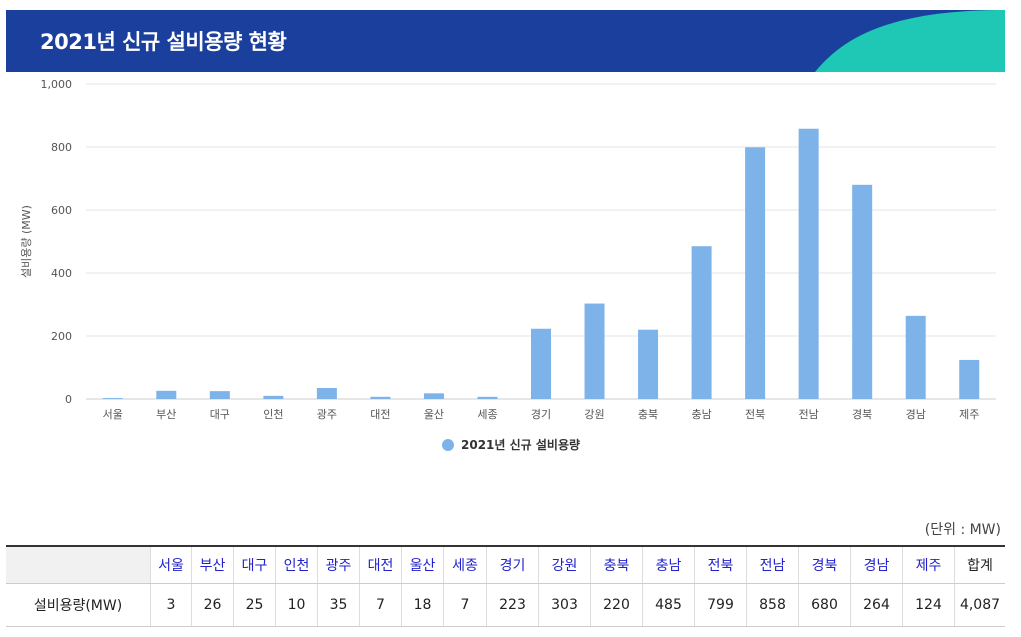  What do you see at coordinates (701, 414) in the screenshot?
I see `x-tick-label: 충남` at bounding box center [701, 414].